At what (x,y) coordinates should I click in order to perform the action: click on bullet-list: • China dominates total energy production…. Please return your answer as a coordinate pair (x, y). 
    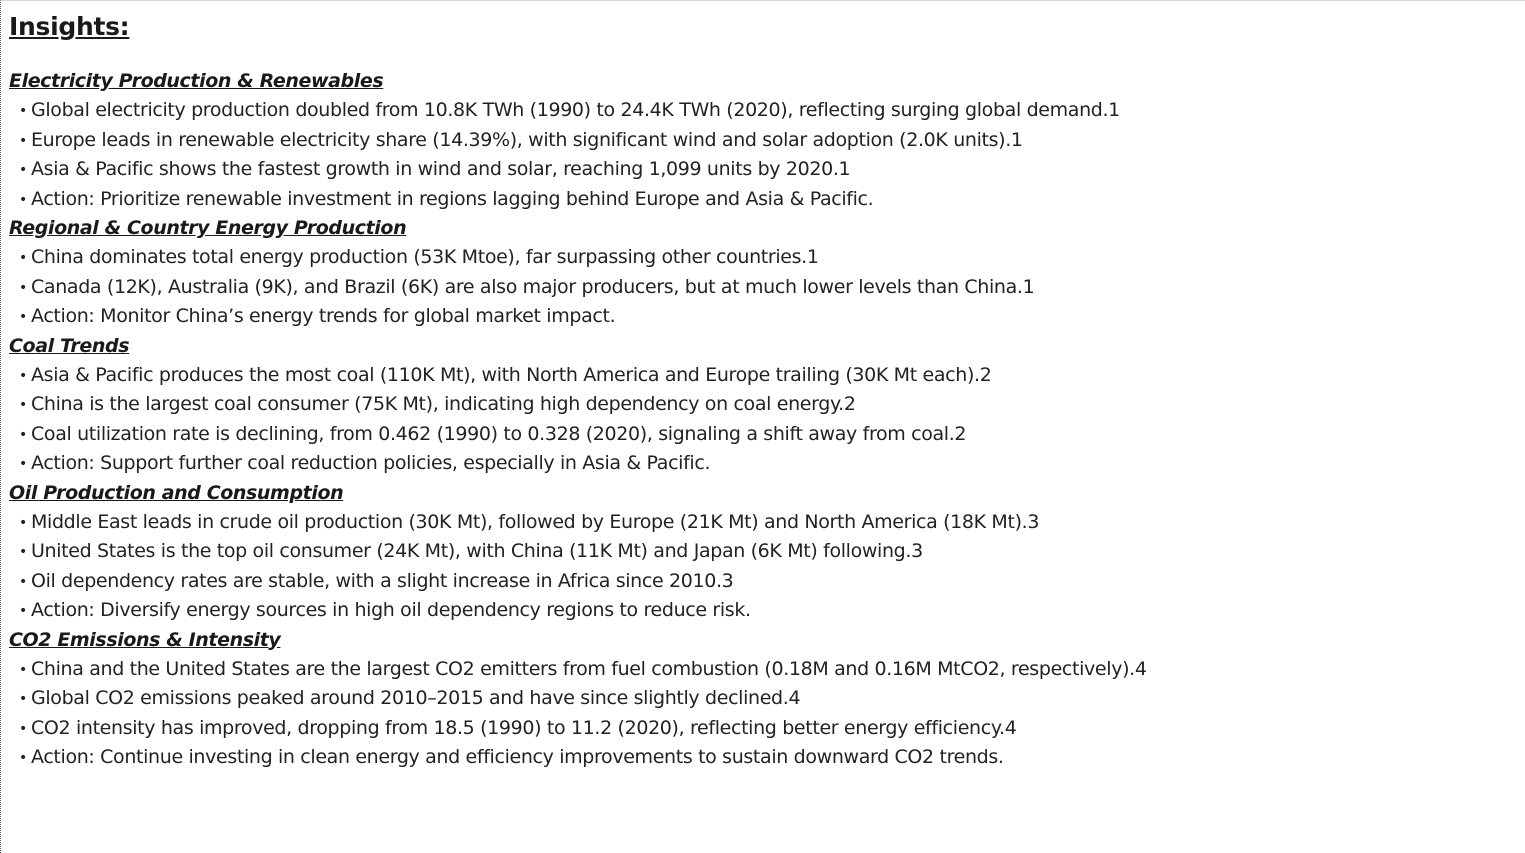
    Looking at the image, I should click on (763, 287).